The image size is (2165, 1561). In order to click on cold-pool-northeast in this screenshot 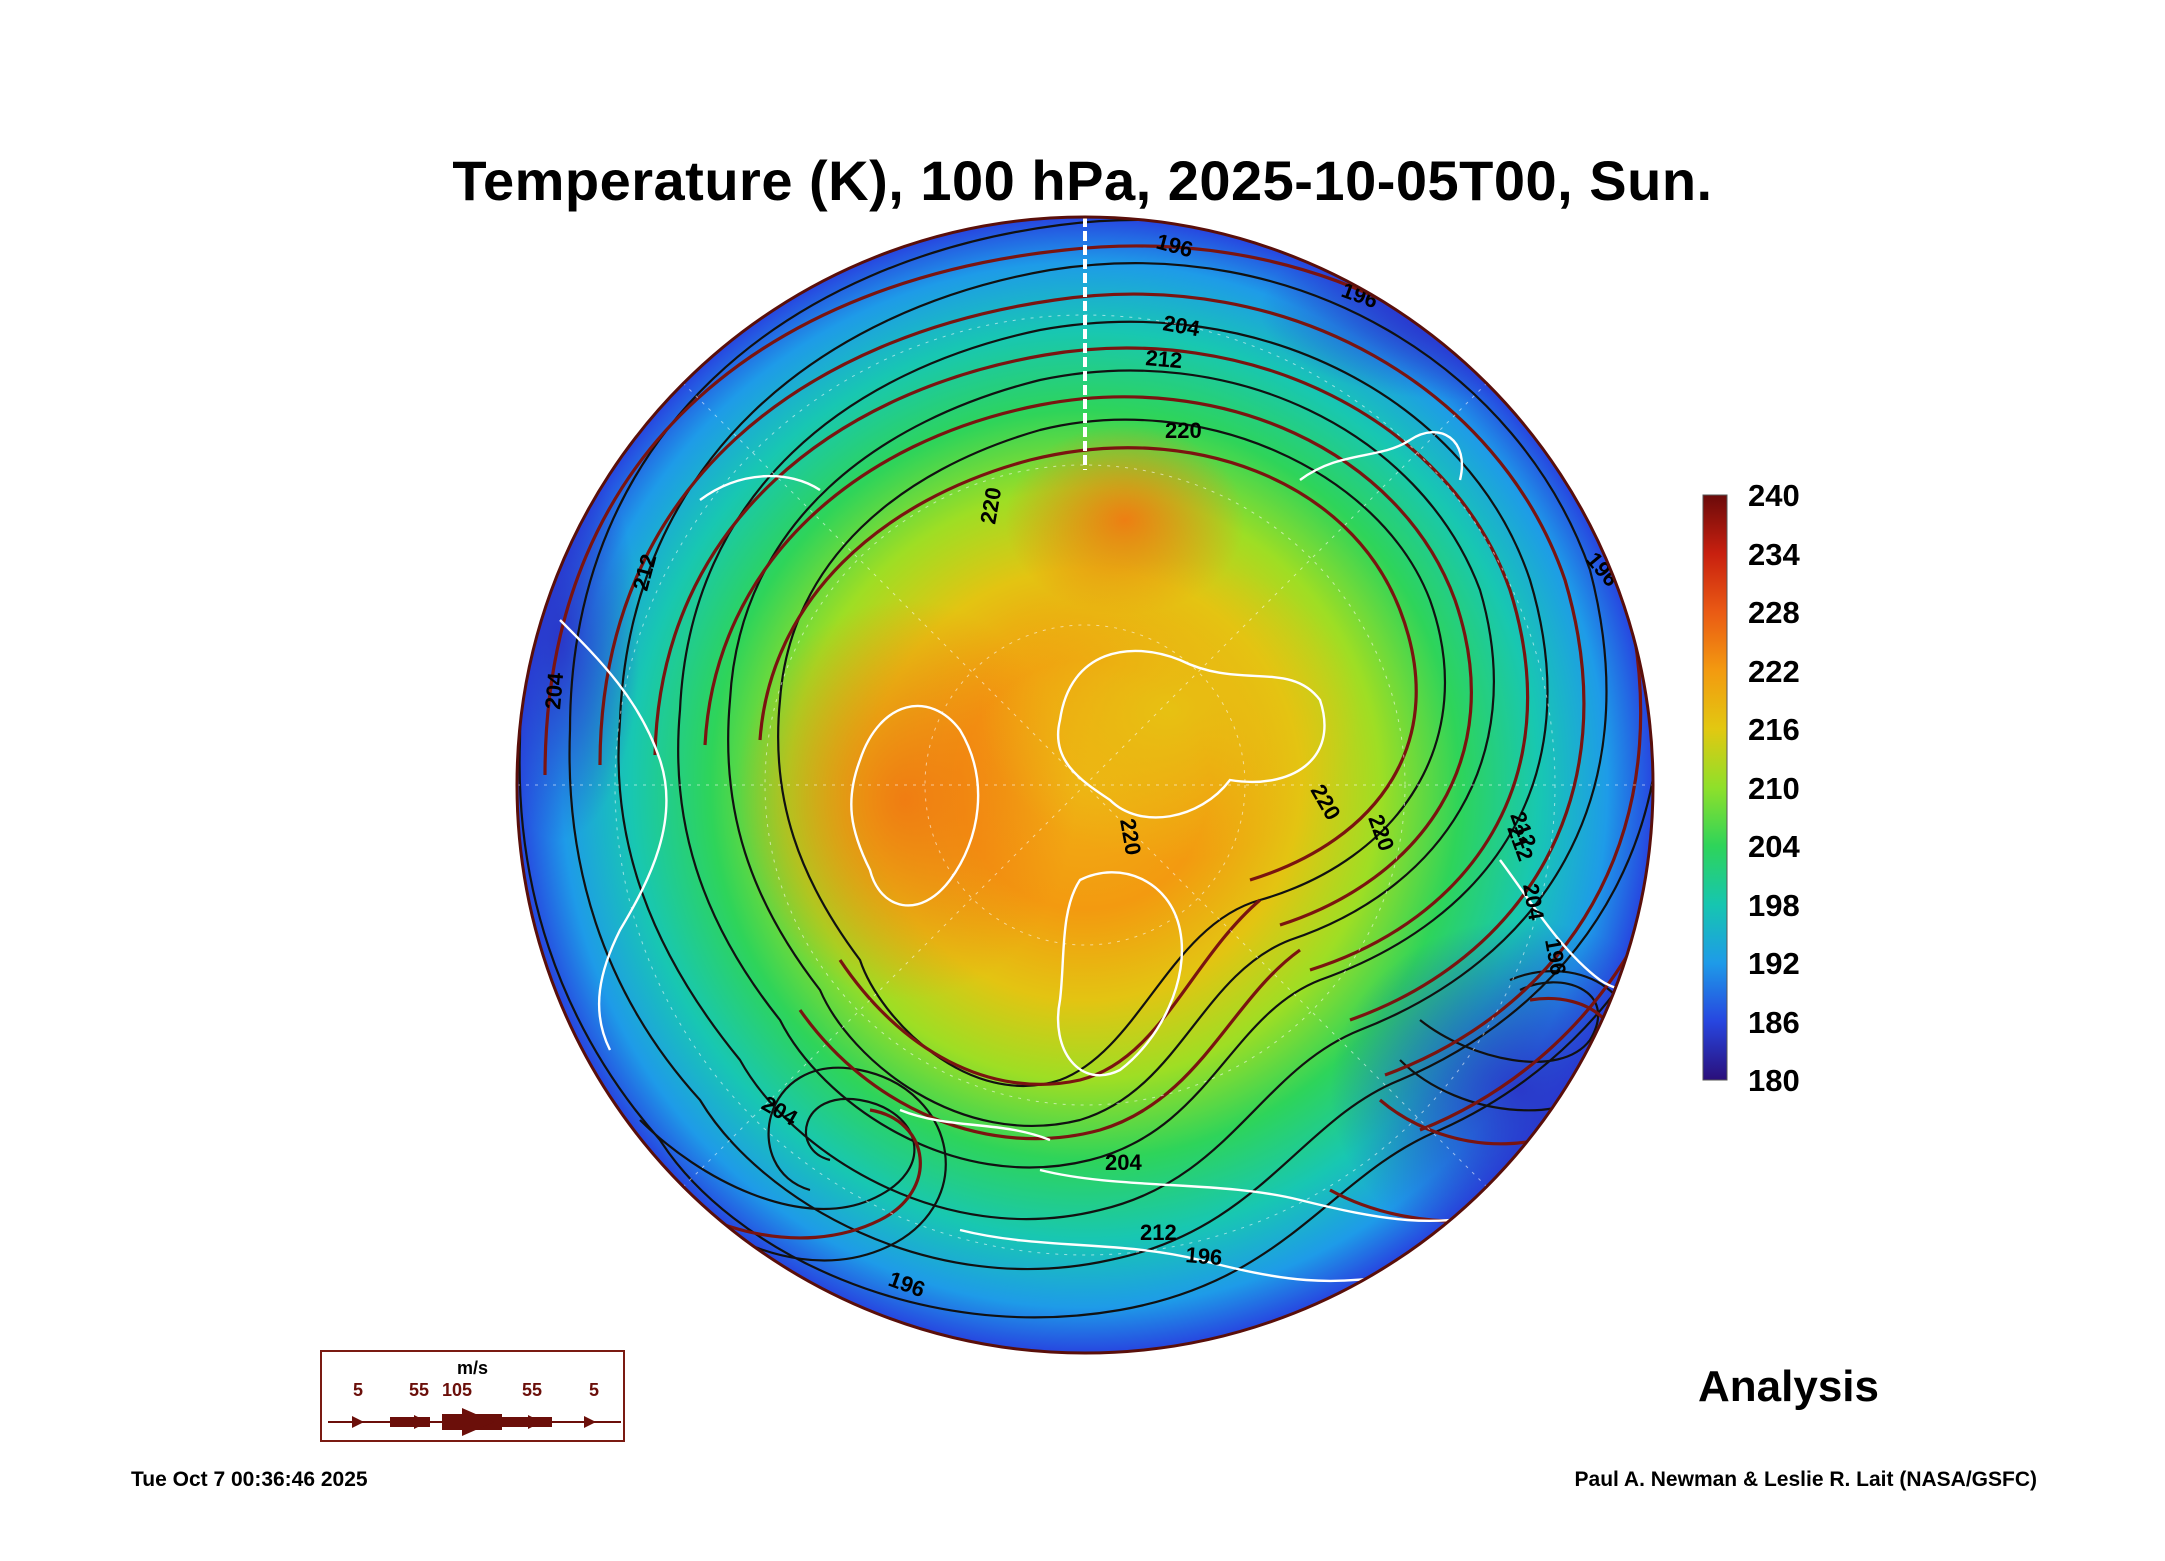, I will do `click(1456, 310)`.